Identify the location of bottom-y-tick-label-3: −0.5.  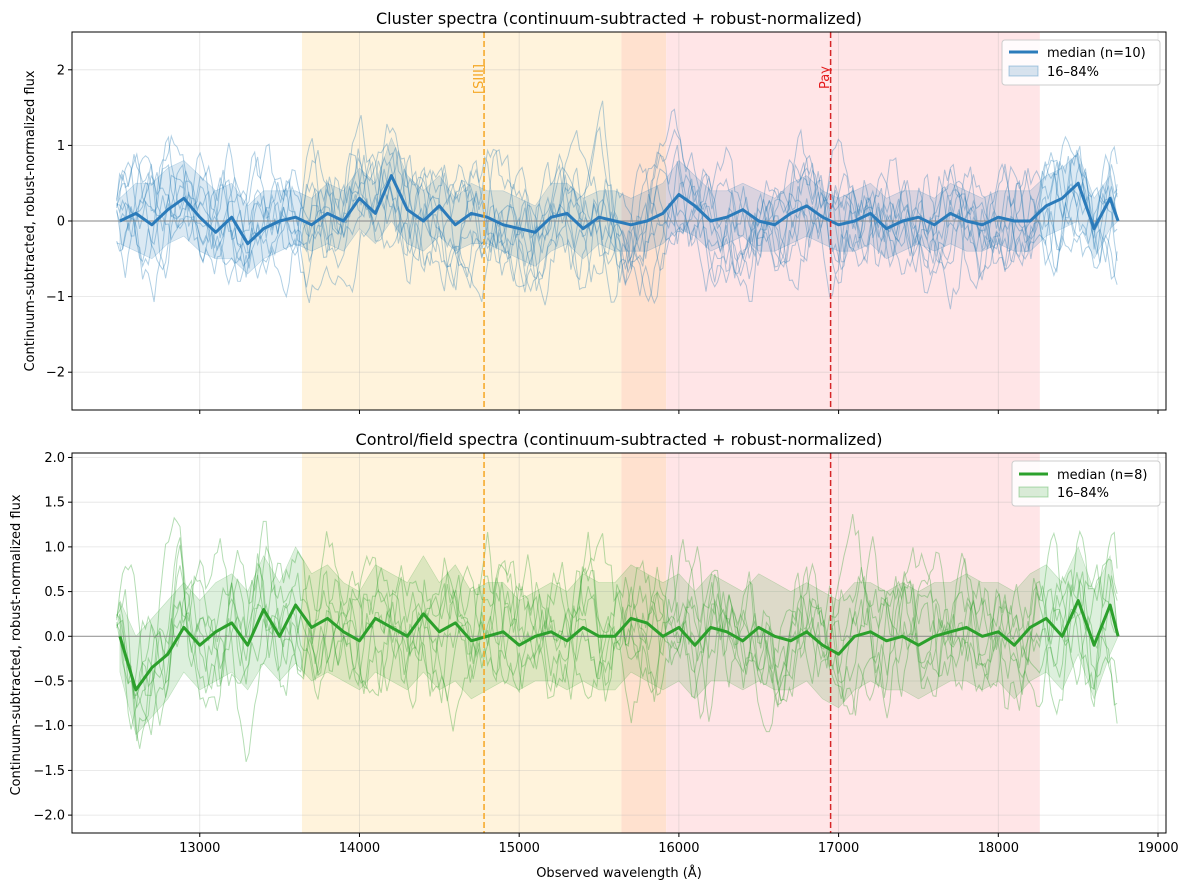
(49, 682).